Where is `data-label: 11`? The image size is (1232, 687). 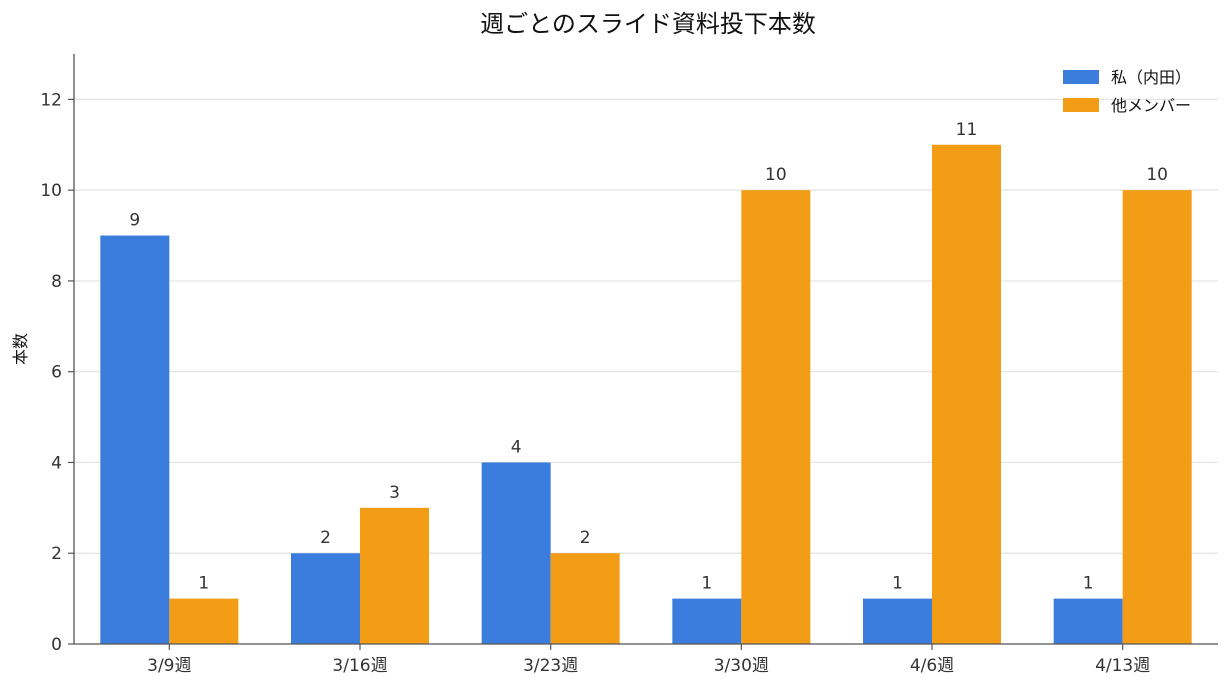
data-label: 11 is located at coordinates (967, 130).